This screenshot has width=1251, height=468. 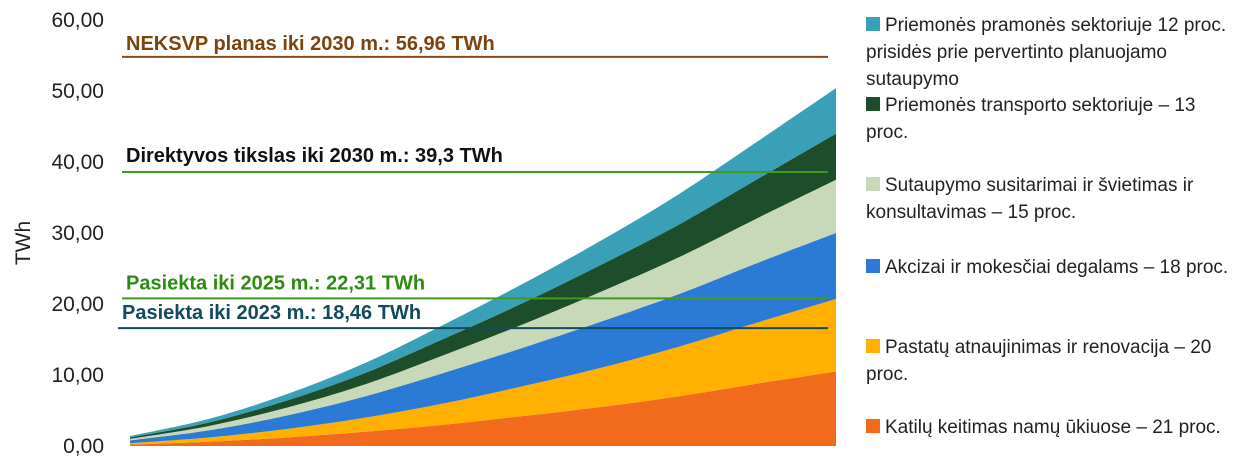 I want to click on y-tick-label: 0,00, so click(x=83, y=446).